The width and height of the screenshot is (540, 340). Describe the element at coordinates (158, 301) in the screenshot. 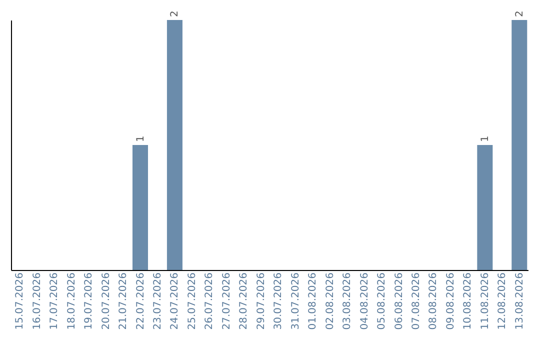

I see `x-tick-label: 23.07.2026` at that location.